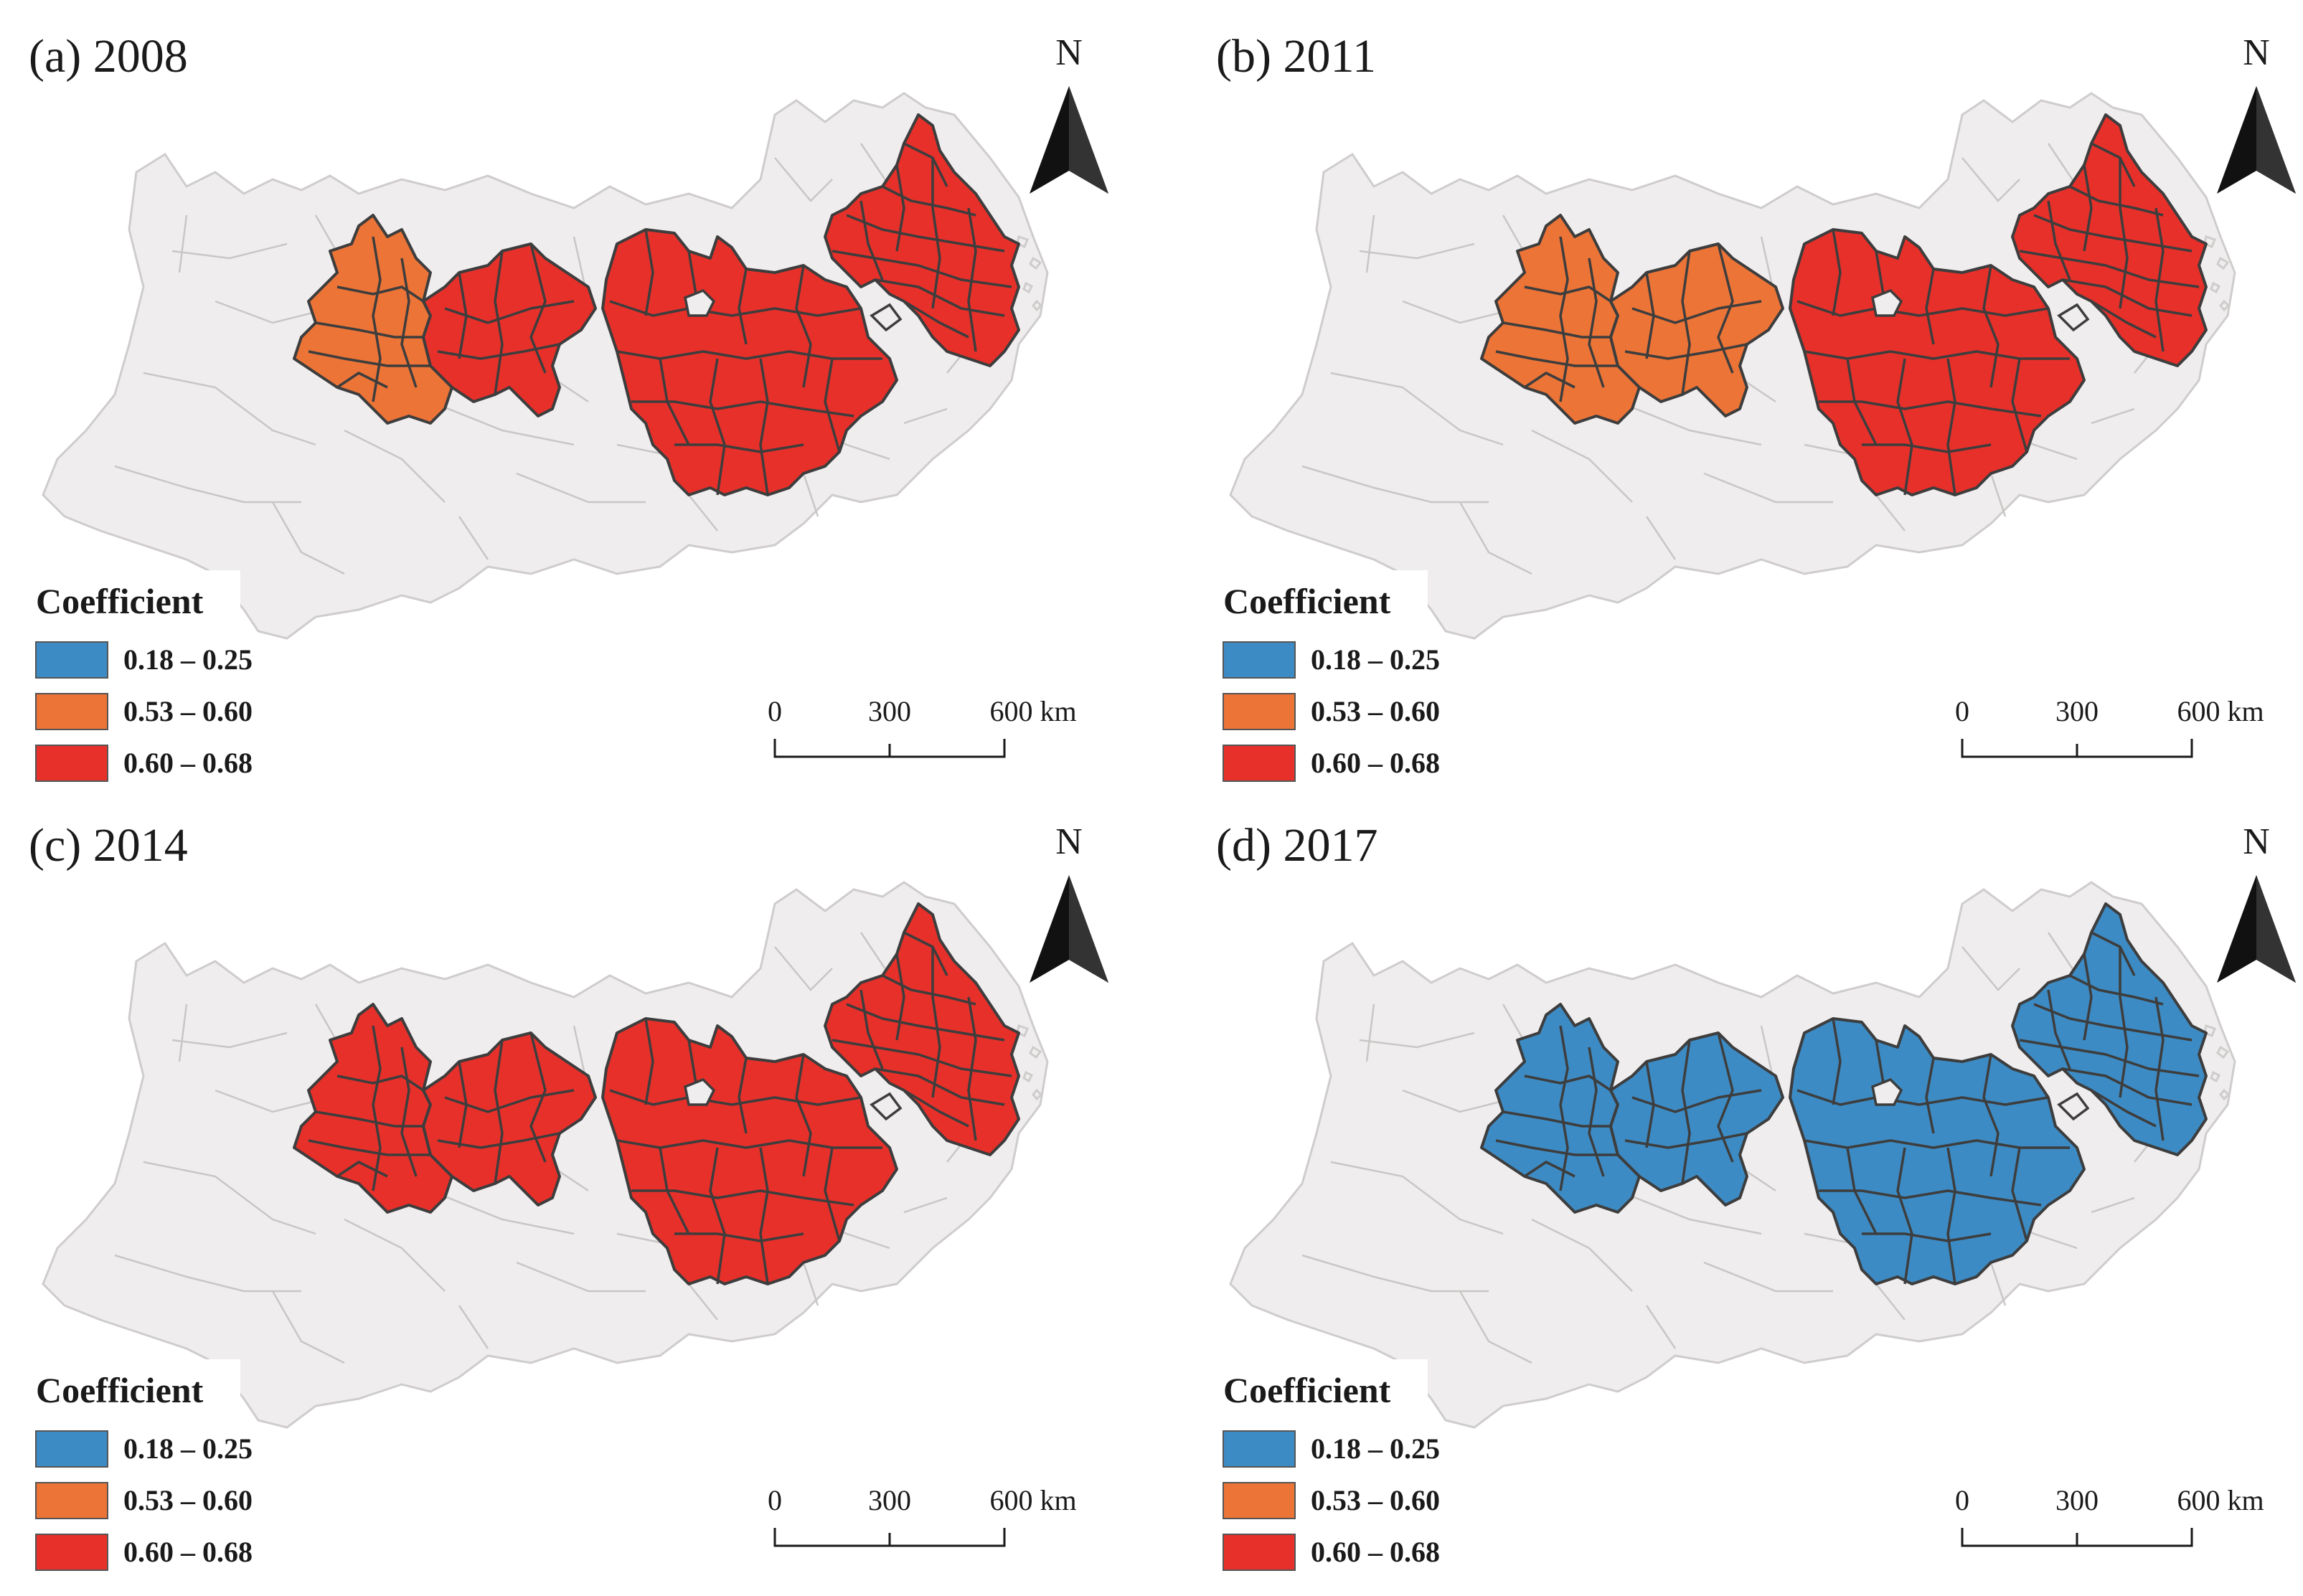 The width and height of the screenshot is (2303, 1596). I want to click on panel-title: (b) 2011, so click(1296, 56).